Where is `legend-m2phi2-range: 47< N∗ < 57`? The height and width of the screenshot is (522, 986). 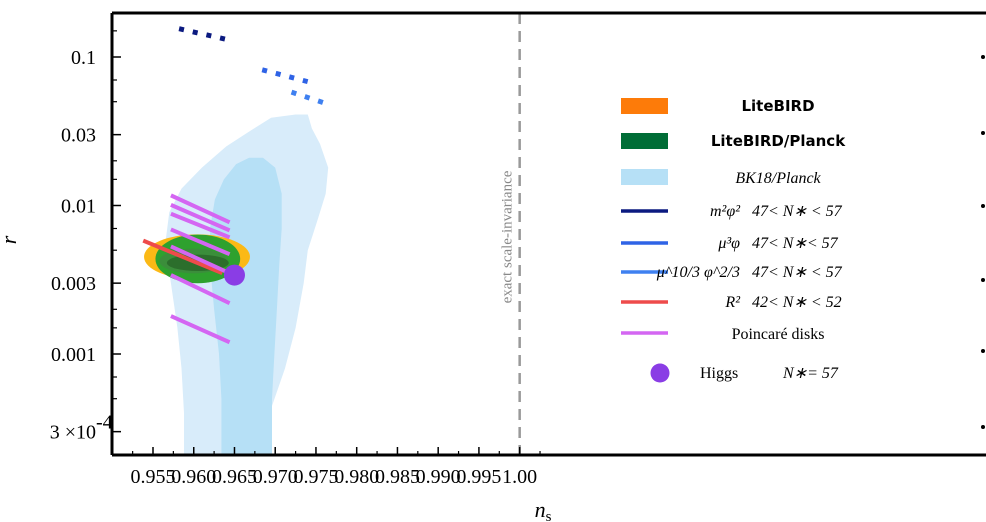 legend-m2phi2-range: 47< N∗ < 57 is located at coordinates (797, 211).